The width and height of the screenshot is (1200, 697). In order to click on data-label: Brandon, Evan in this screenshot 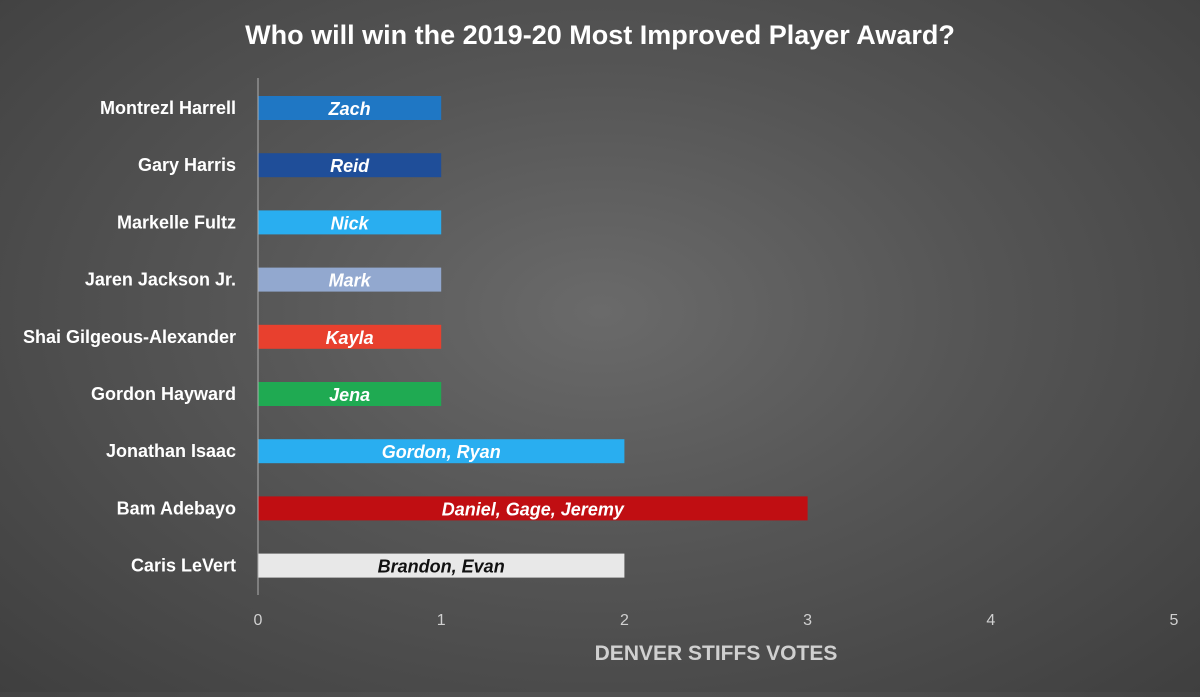, I will do `click(441, 567)`.